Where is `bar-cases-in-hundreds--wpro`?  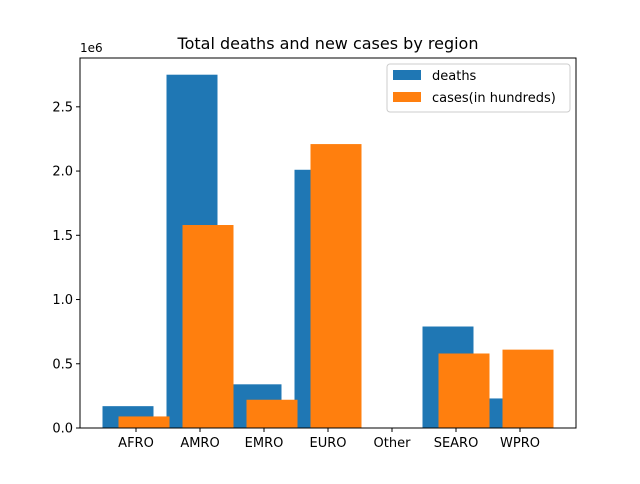
bar-cases-in-hundreds--wpro is located at coordinates (528, 388).